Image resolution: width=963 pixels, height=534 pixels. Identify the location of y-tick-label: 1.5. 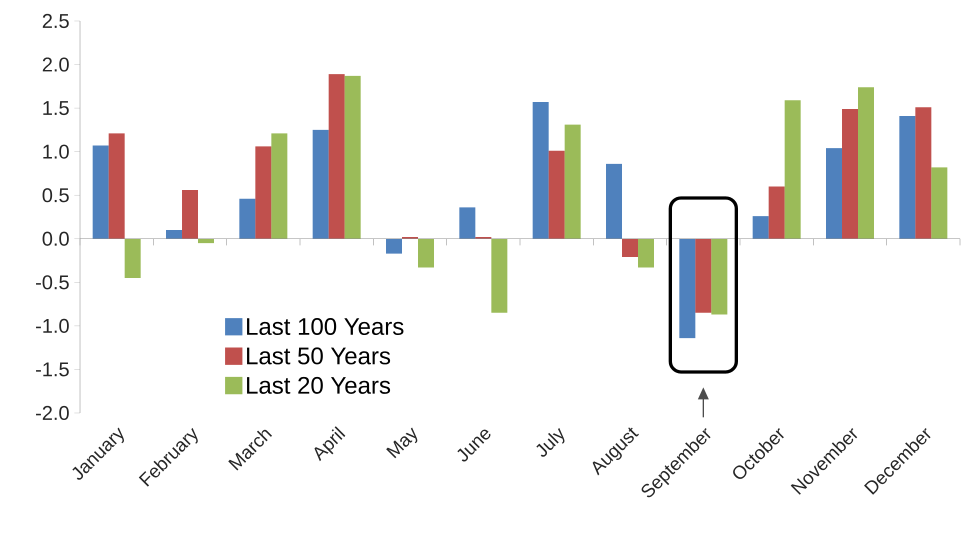
(56, 108).